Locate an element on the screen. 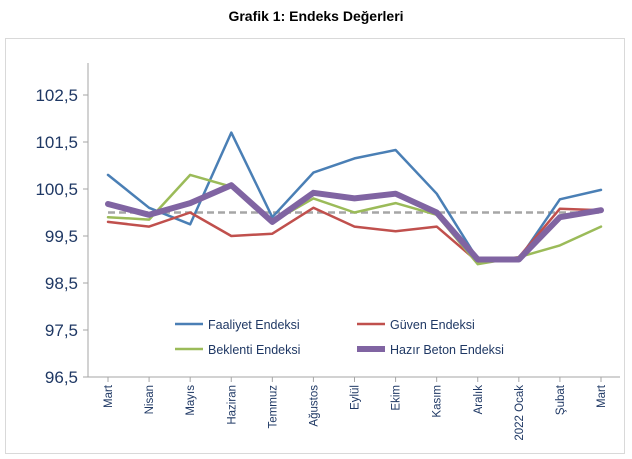 The width and height of the screenshot is (632, 459). y-tick-label: 96,5 is located at coordinates (61, 377).